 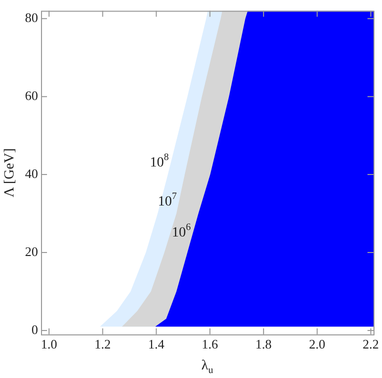 What do you see at coordinates (35, 329) in the screenshot?
I see `y-tick-label: 0` at bounding box center [35, 329].